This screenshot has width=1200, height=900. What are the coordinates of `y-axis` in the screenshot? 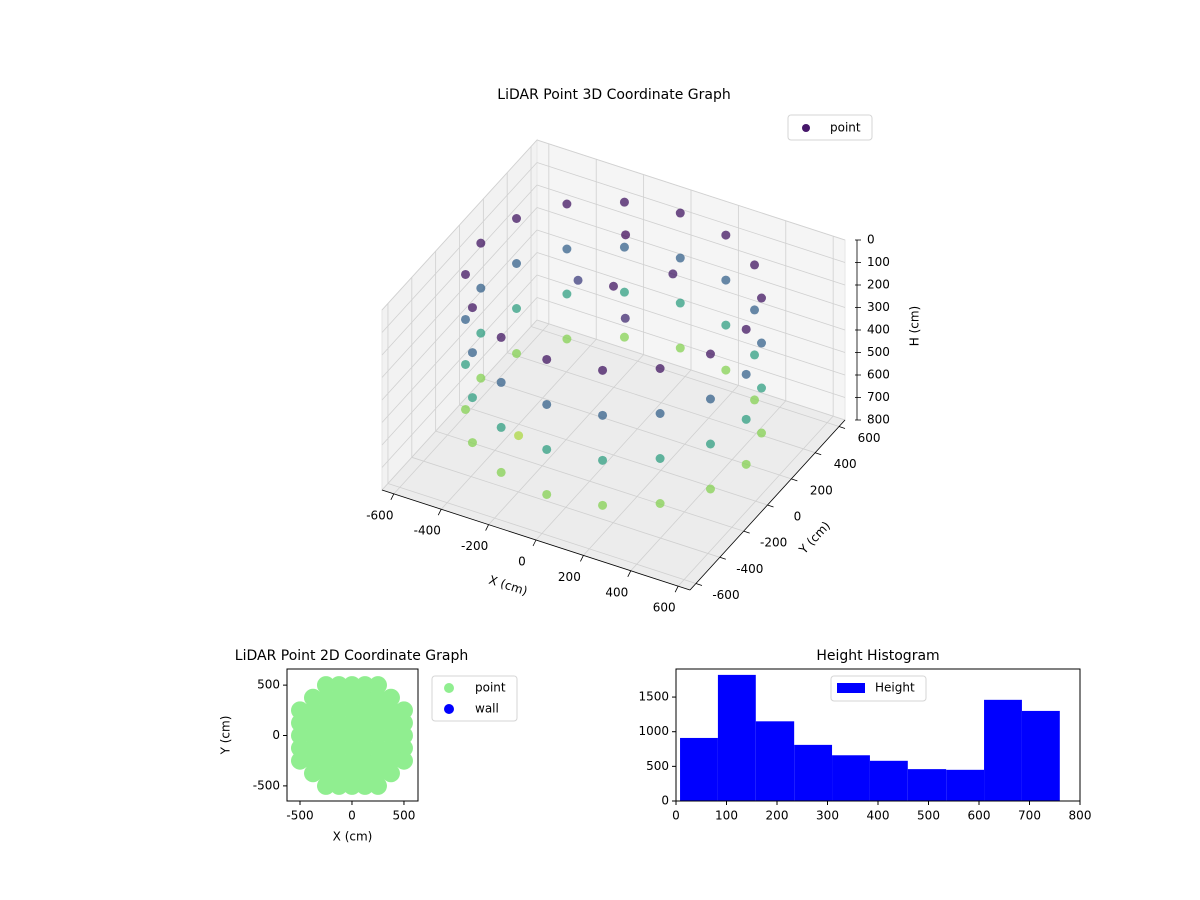 It's located at (767, 505).